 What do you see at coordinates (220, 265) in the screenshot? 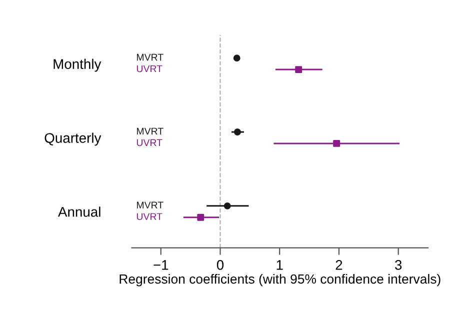
I see `x-tick-label: 0` at bounding box center [220, 265].